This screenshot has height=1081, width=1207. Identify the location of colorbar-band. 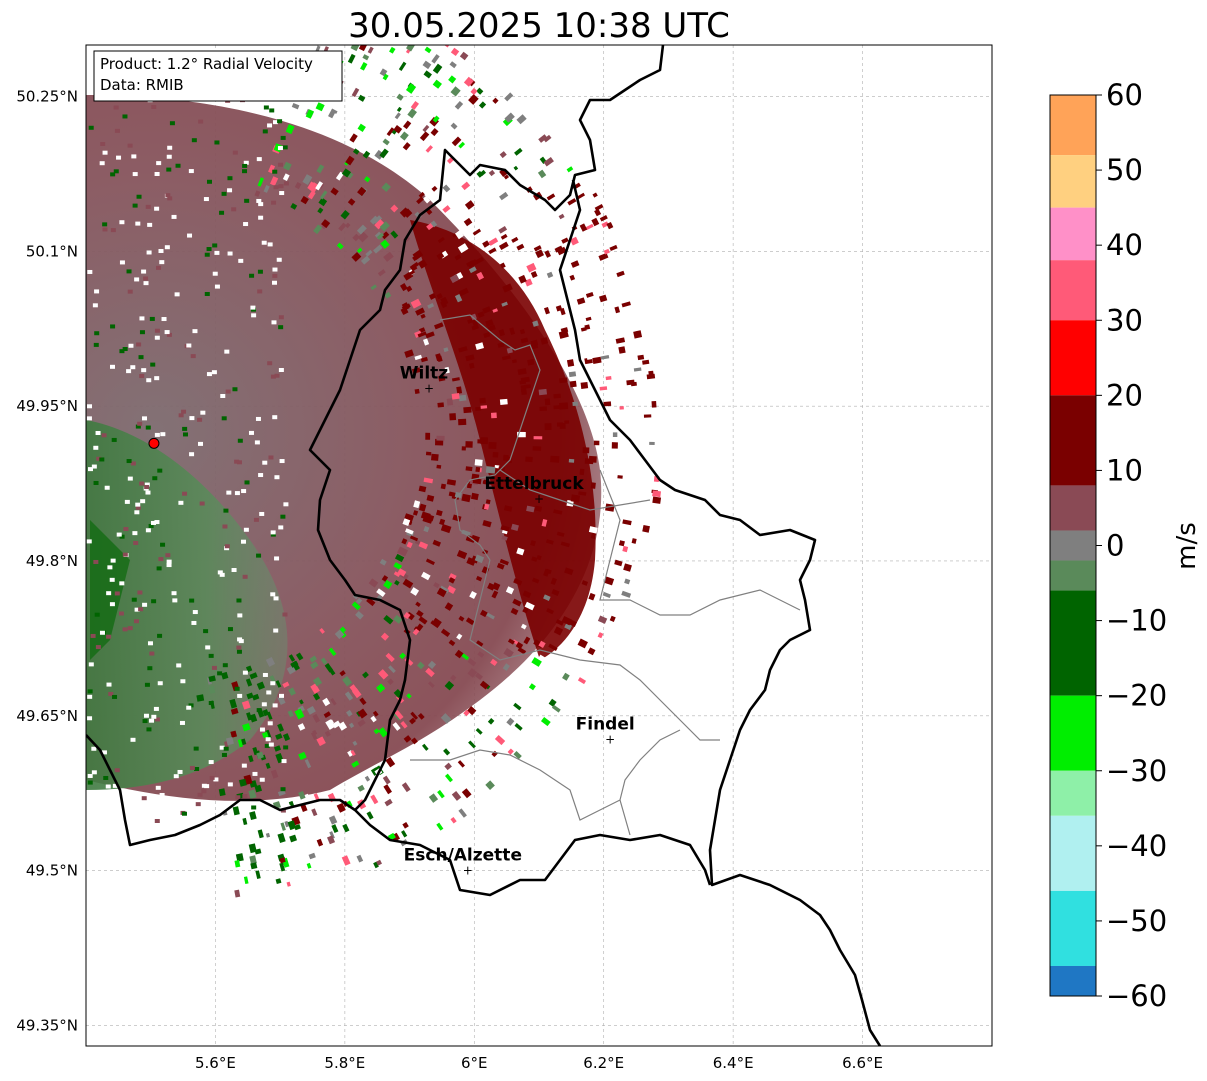
(1073, 181).